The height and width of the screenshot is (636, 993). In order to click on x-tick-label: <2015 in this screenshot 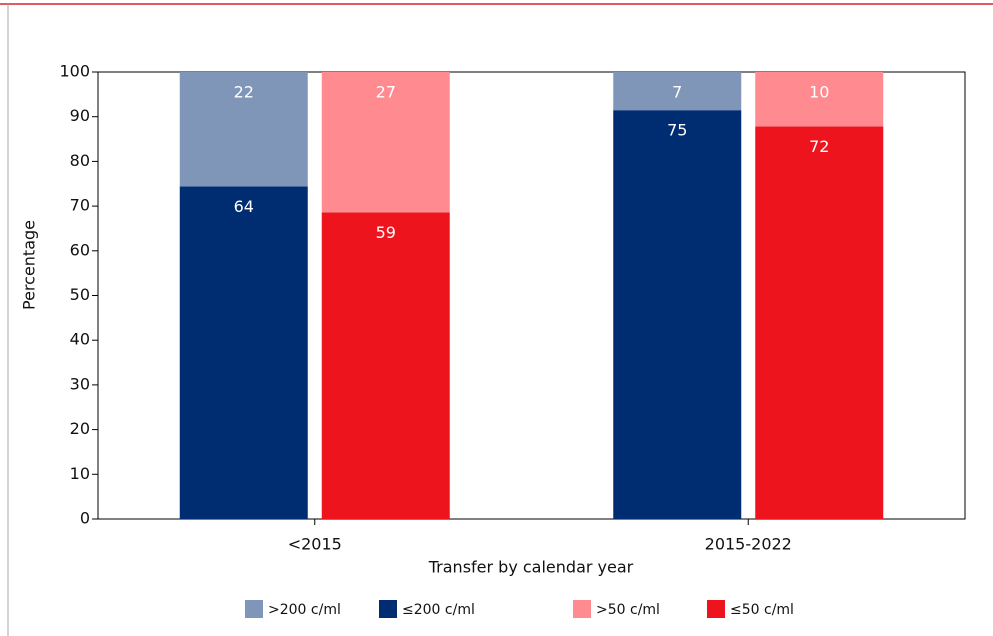, I will do `click(315, 544)`.